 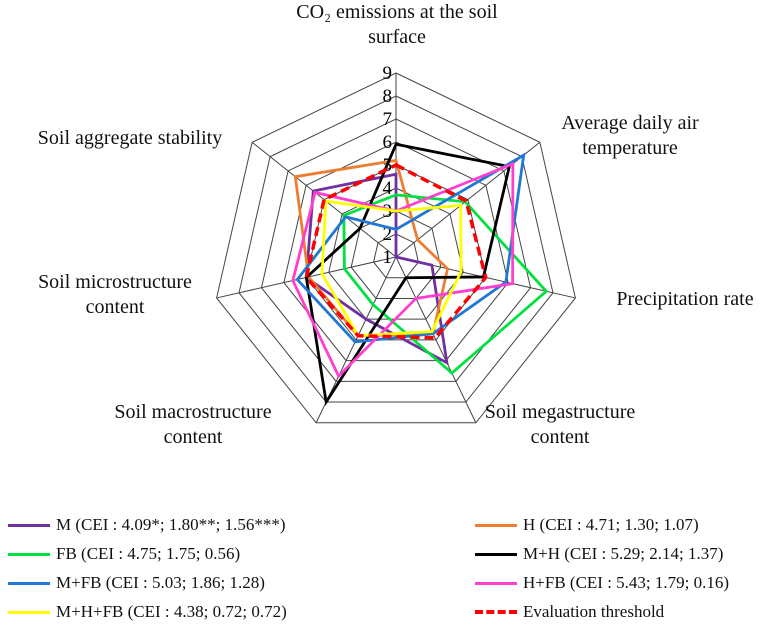 What do you see at coordinates (148, 553) in the screenshot?
I see `legend-label: FB (CEI : 4.75; 1.75; 0.56)` at bounding box center [148, 553].